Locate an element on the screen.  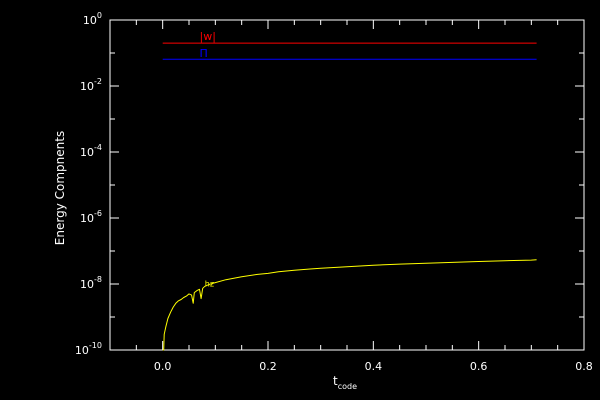
y-tick-label-exponent: -2 is located at coordinates (98, 81).